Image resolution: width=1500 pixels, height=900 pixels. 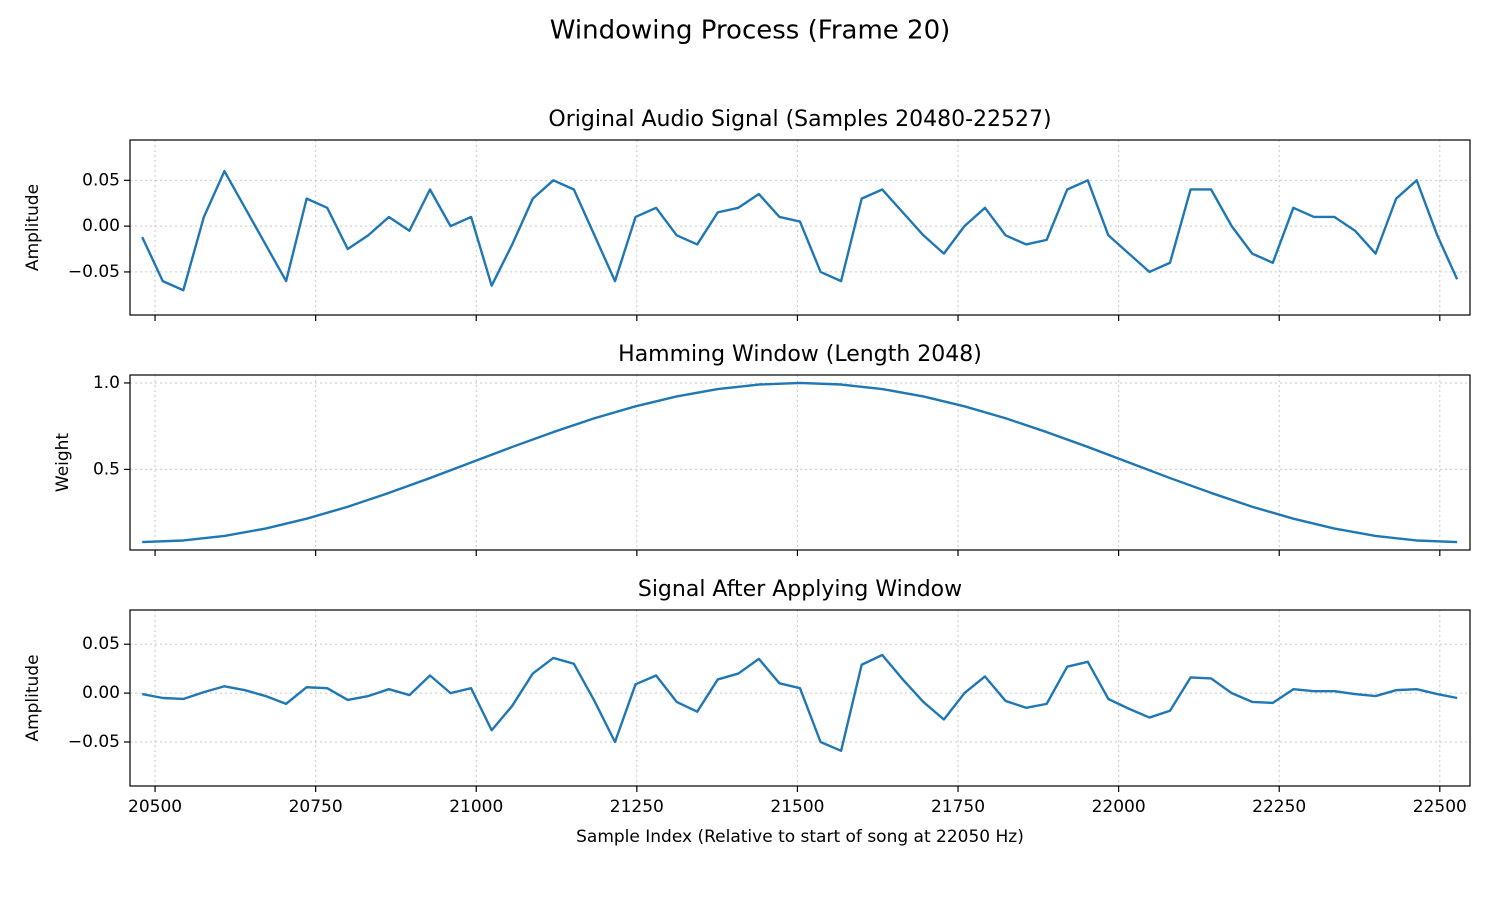 What do you see at coordinates (1279, 807) in the screenshot?
I see `x-tick-label: 22250` at bounding box center [1279, 807].